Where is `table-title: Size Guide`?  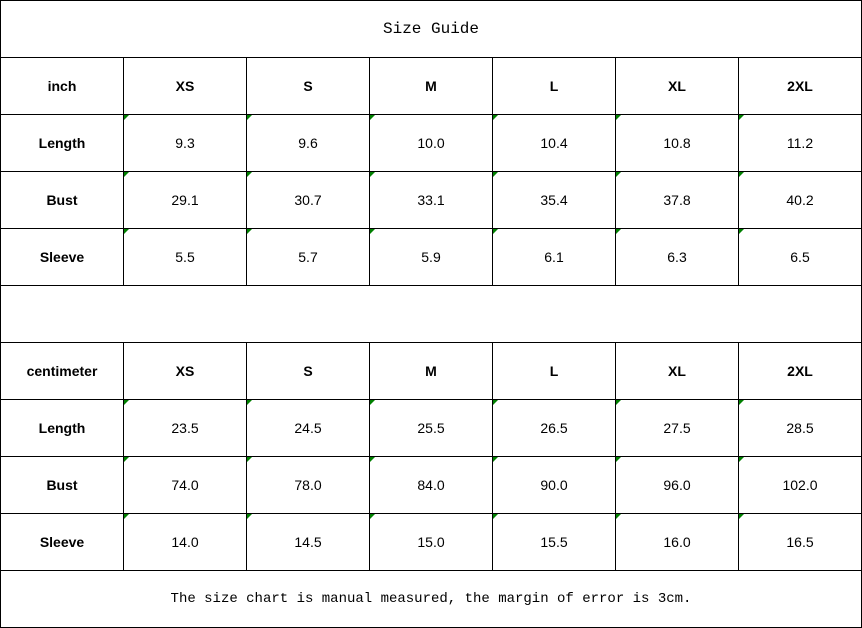
table-title: Size Guide is located at coordinates (431, 29).